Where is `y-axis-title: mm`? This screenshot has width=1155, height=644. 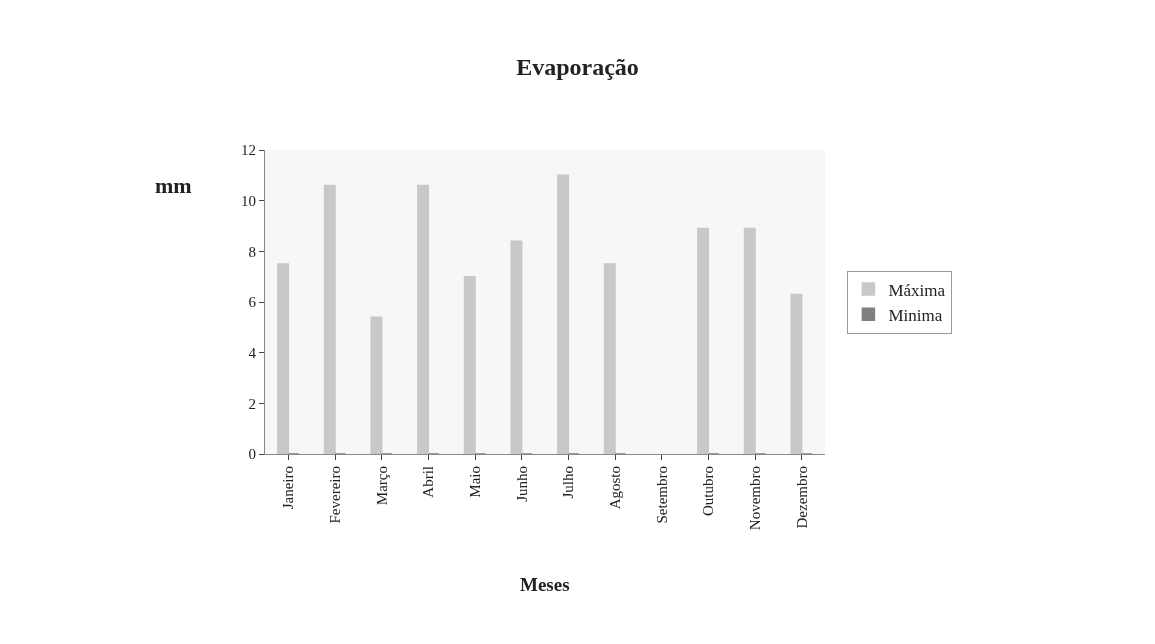 y-axis-title: mm is located at coordinates (173, 185).